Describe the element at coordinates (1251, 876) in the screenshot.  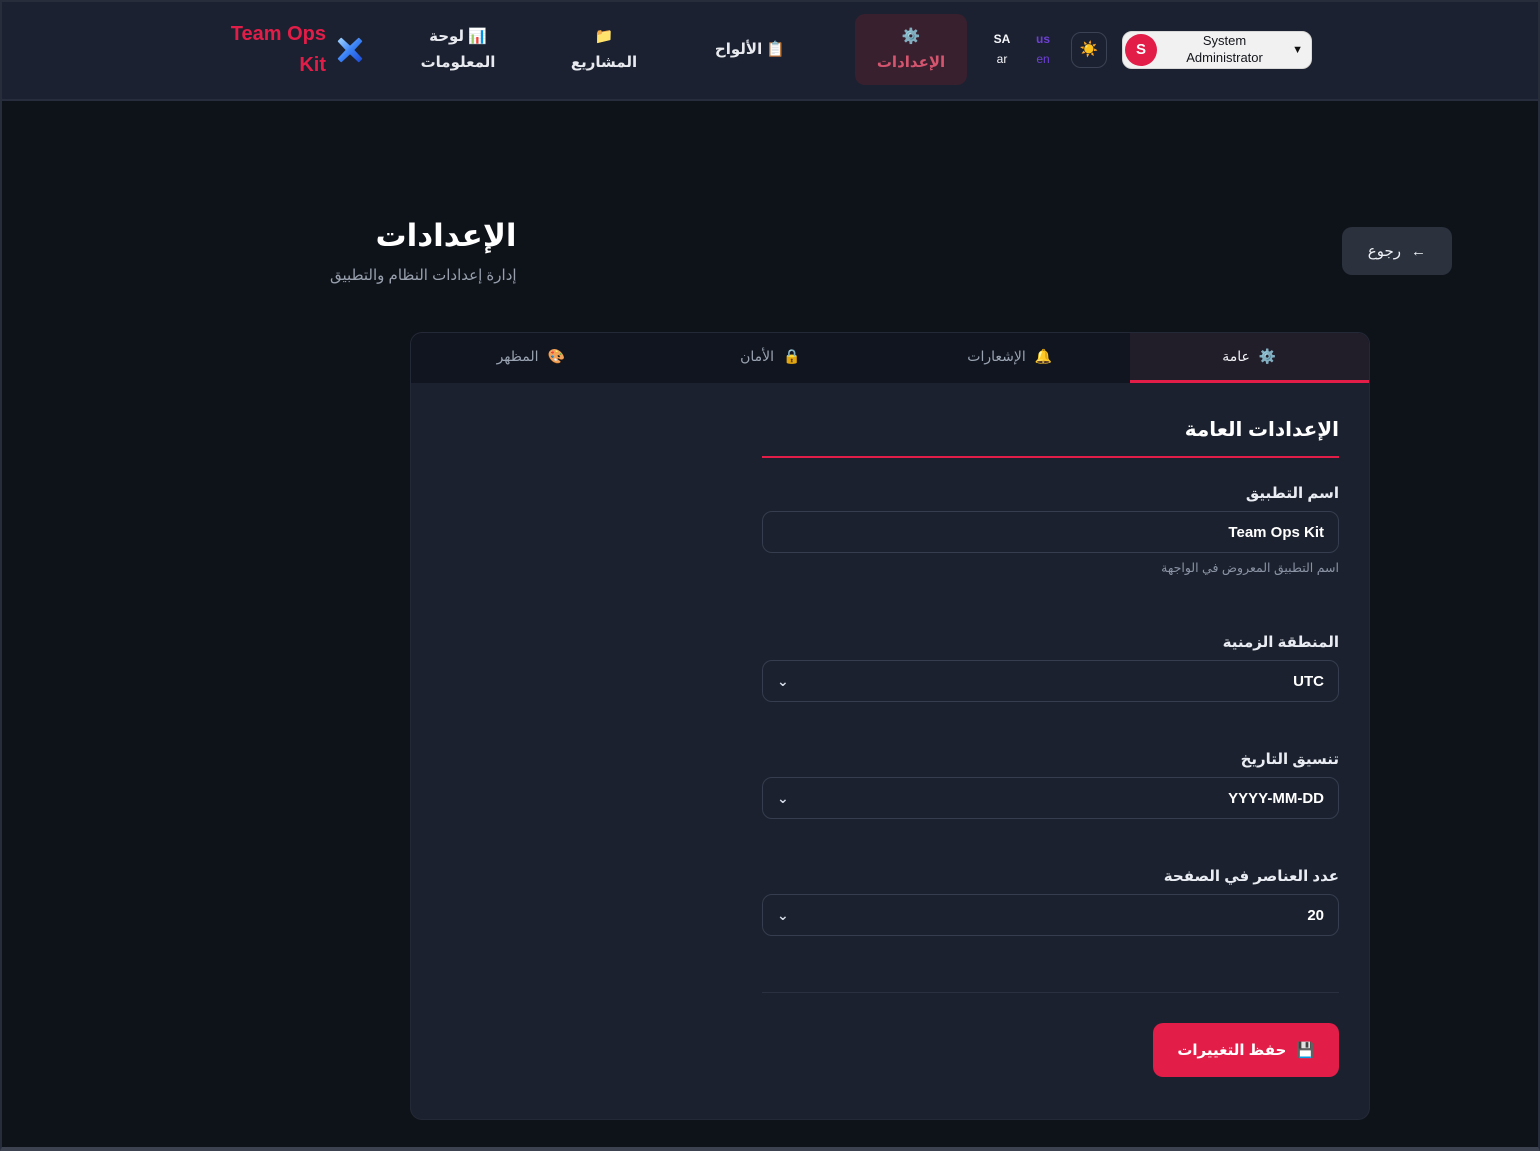
I see `page-size-label: عدد العناصر في الصفحة` at that location.